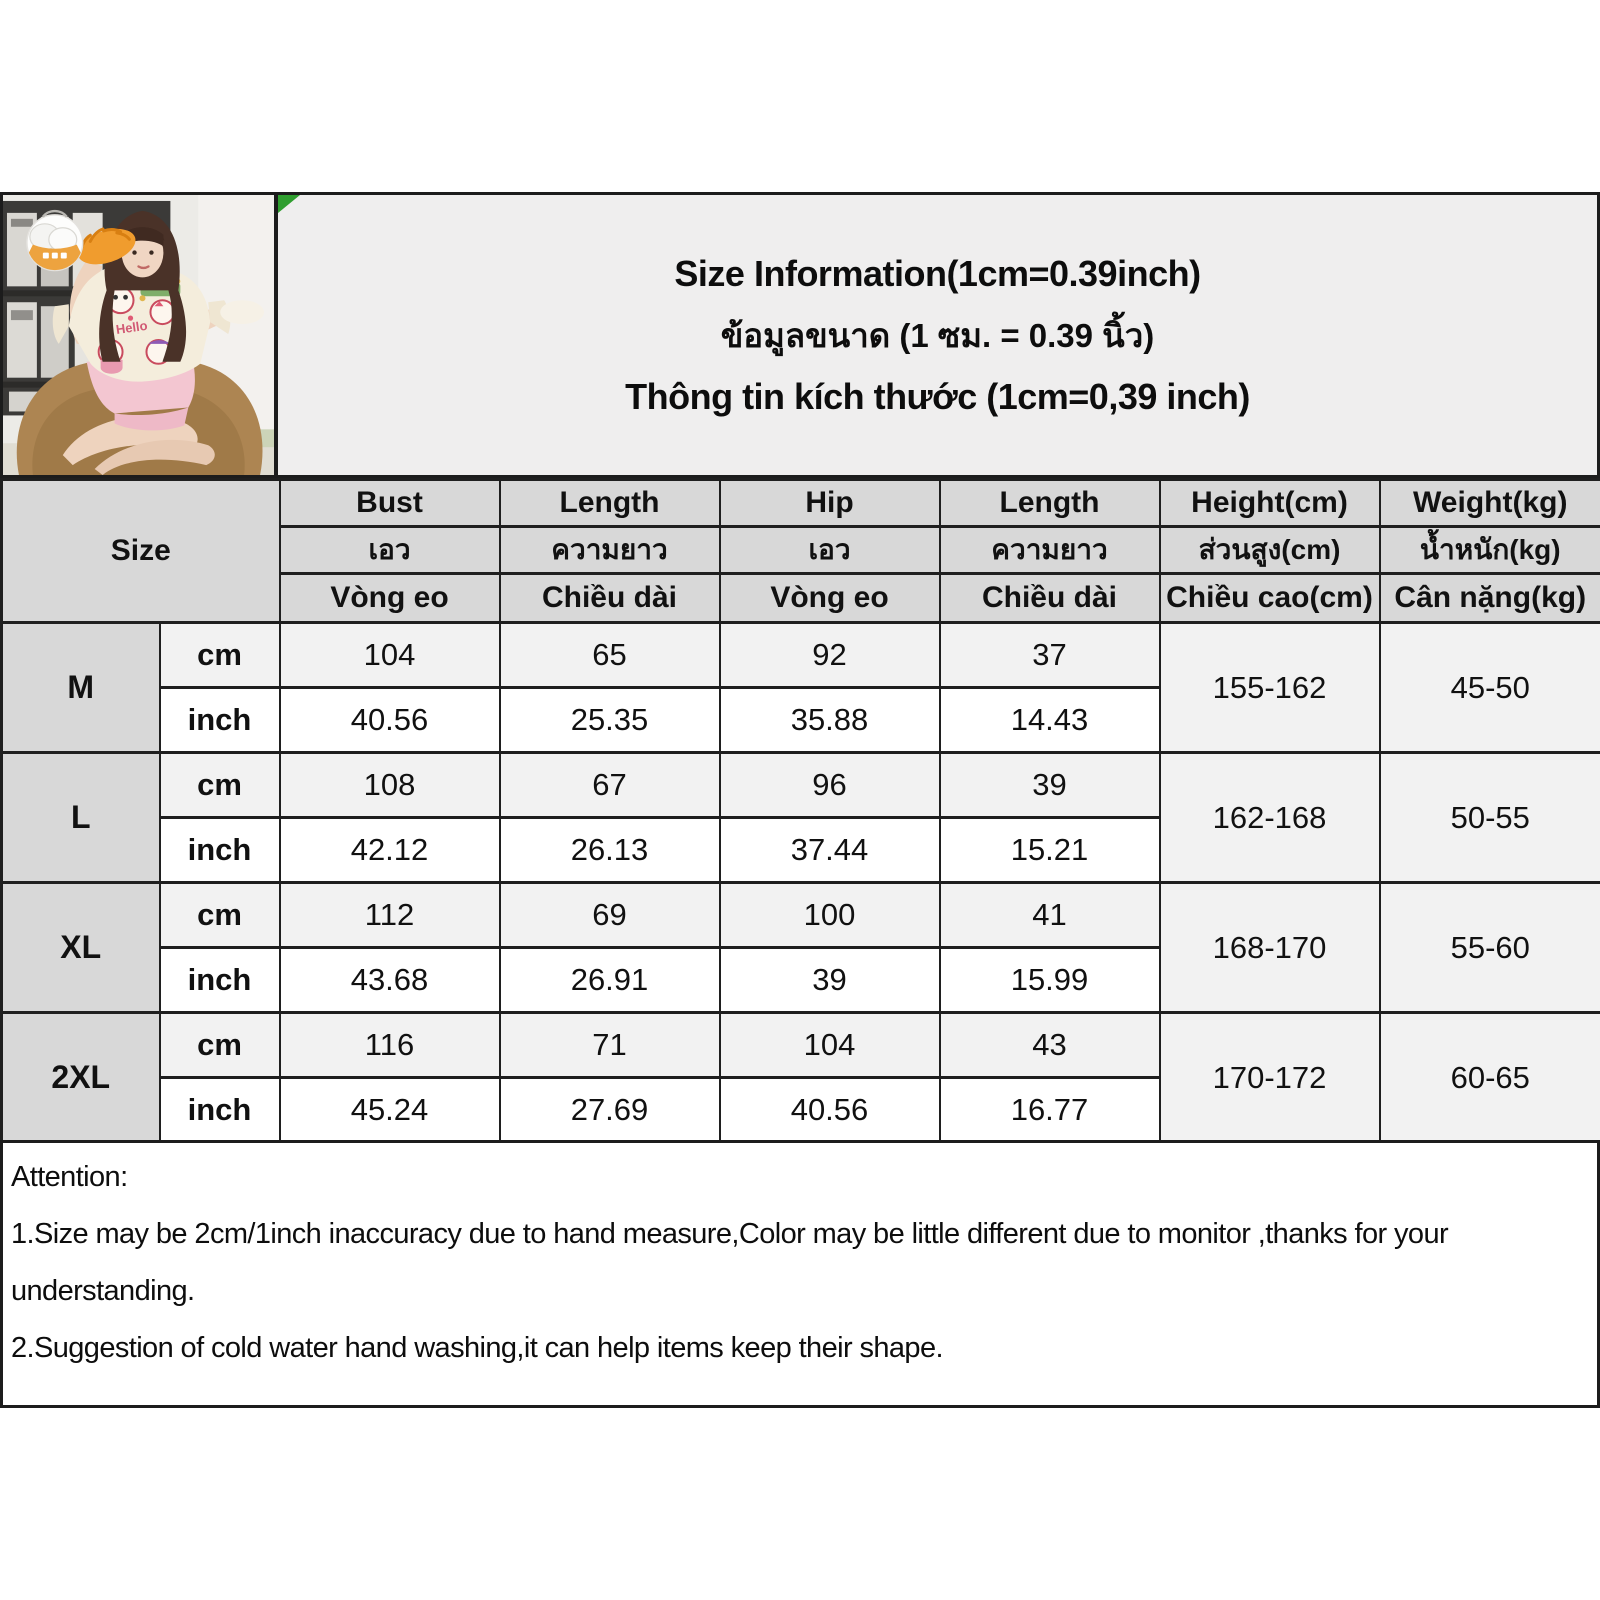 This screenshot has height=1600, width=1600. What do you see at coordinates (55, 240) in the screenshot?
I see `badge` at bounding box center [55, 240].